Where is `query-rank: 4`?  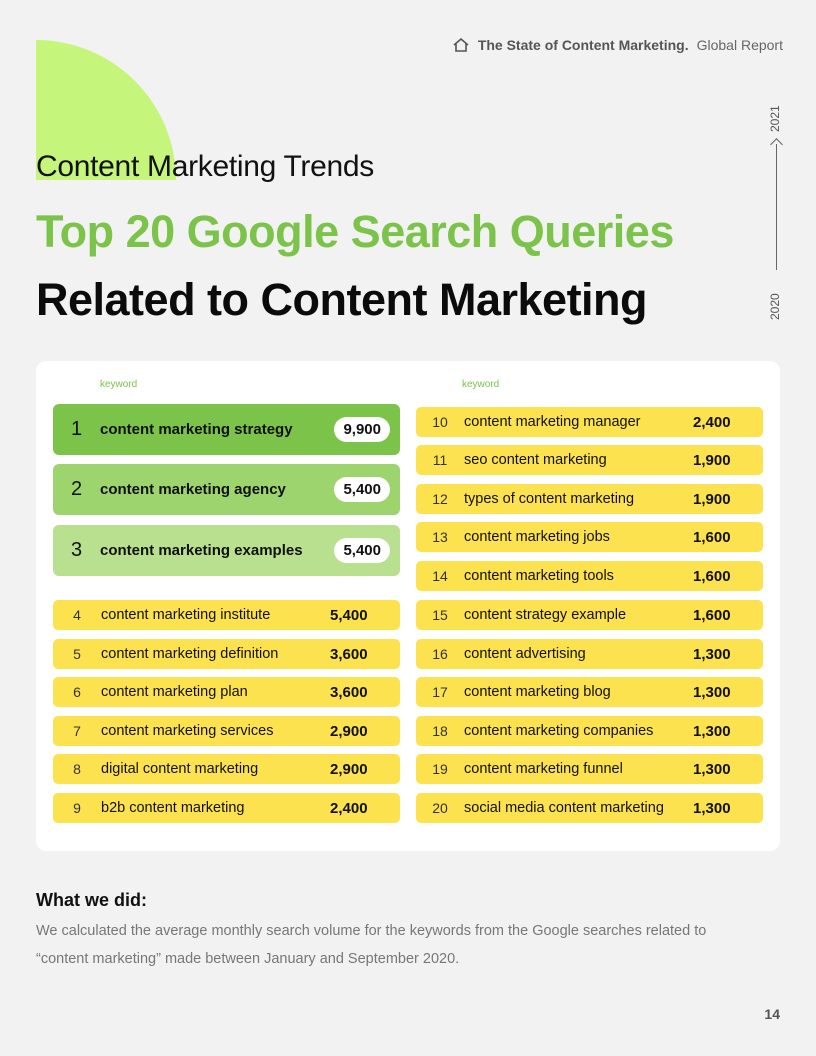
query-rank: 4 is located at coordinates (77, 615).